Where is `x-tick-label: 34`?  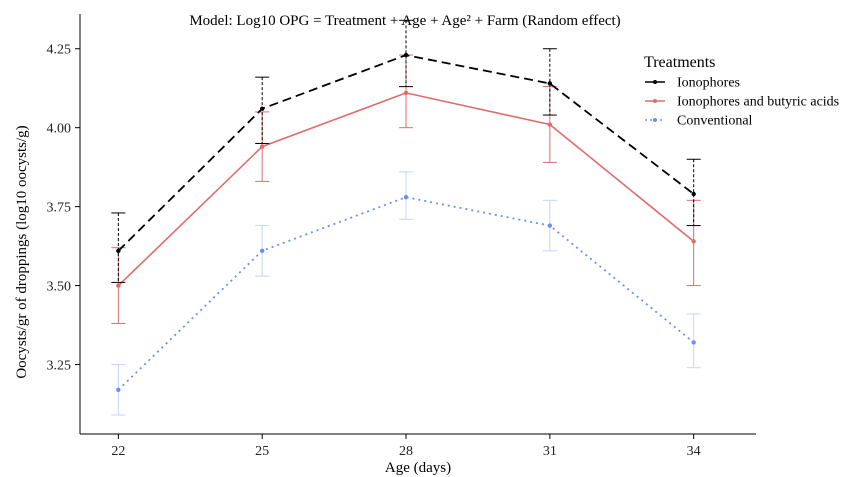
x-tick-label: 34 is located at coordinates (694, 451).